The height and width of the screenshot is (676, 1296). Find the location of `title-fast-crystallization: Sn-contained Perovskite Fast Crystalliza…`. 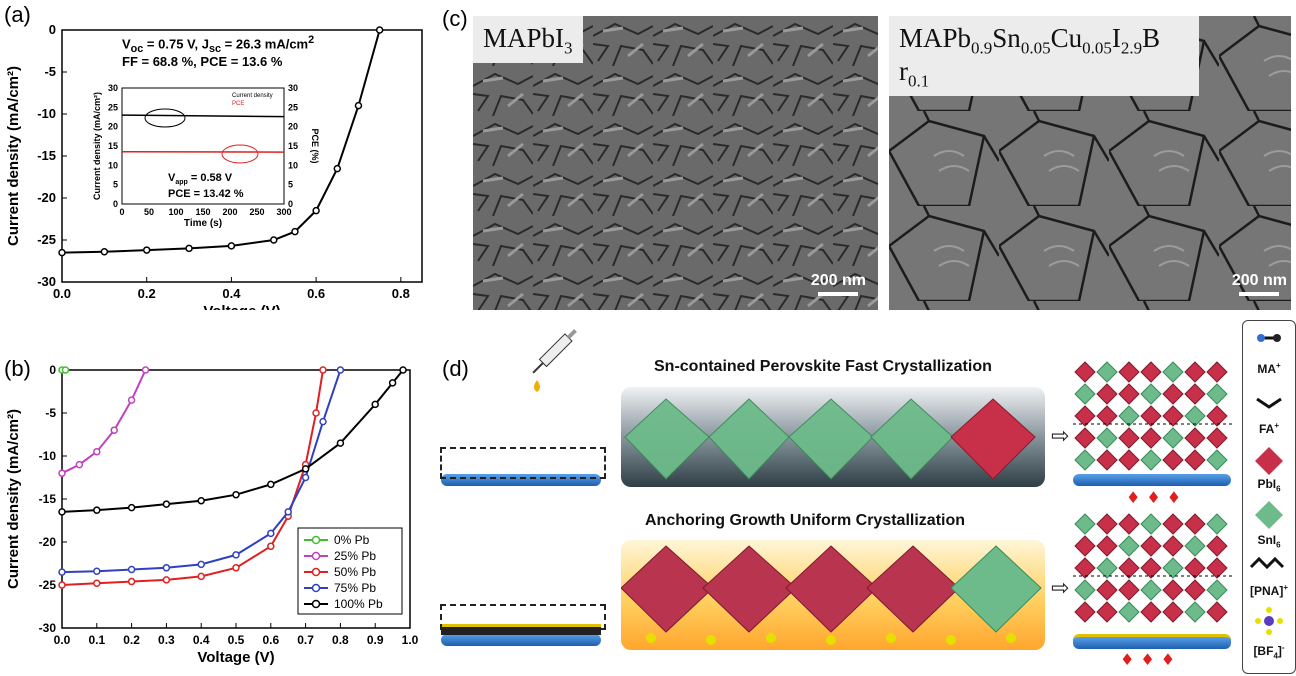

title-fast-crystallization: Sn-contained Perovskite Fast Crystalliza… is located at coordinates (823, 366).